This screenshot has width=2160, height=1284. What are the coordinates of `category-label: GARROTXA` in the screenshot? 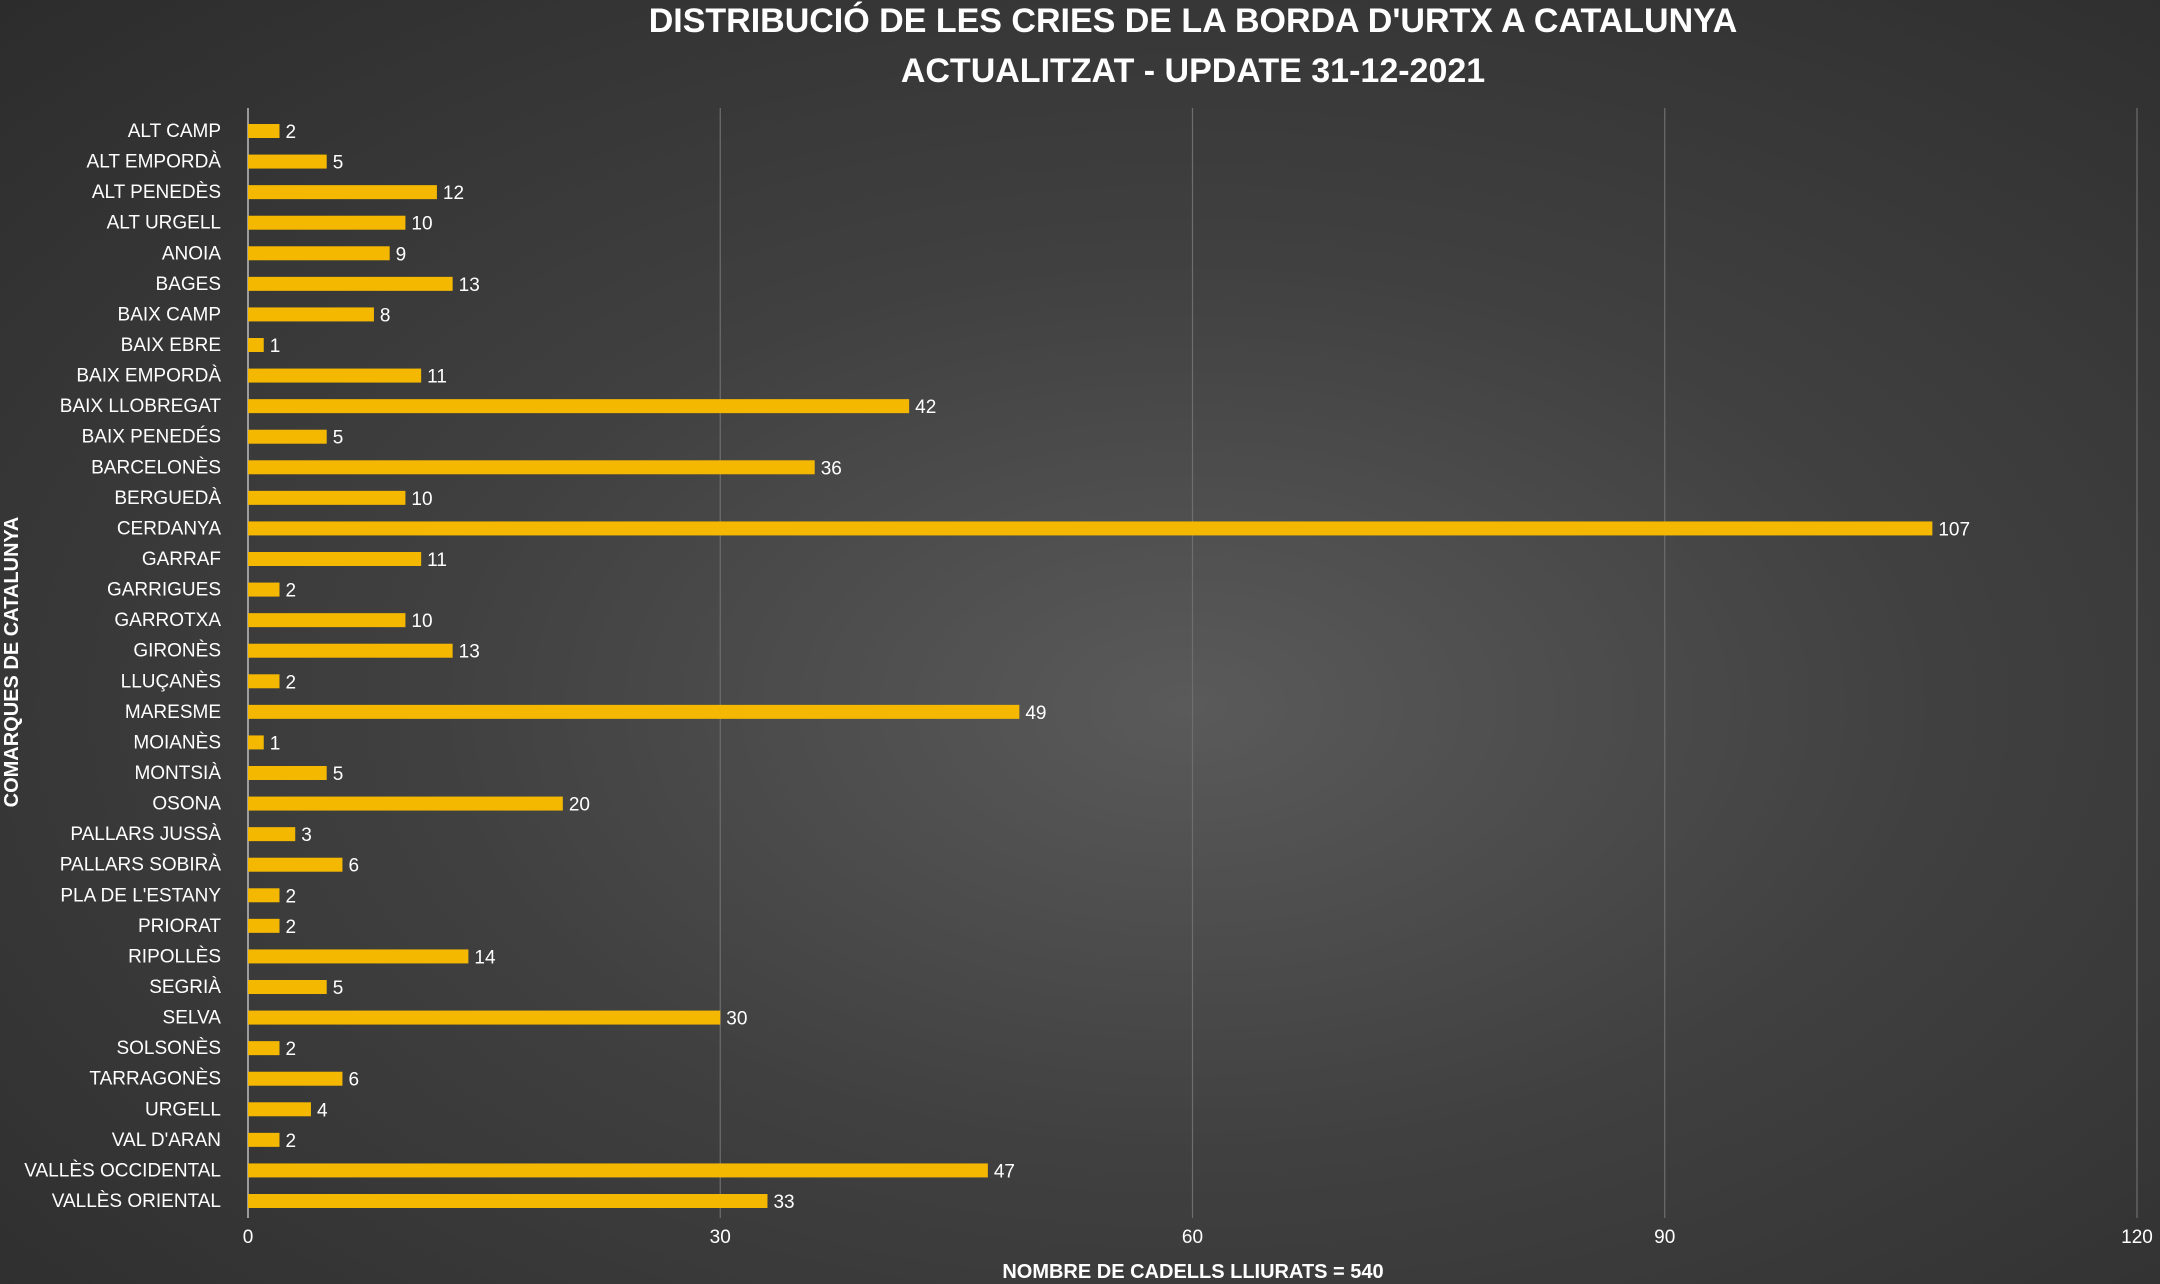 It's located at (167, 620).